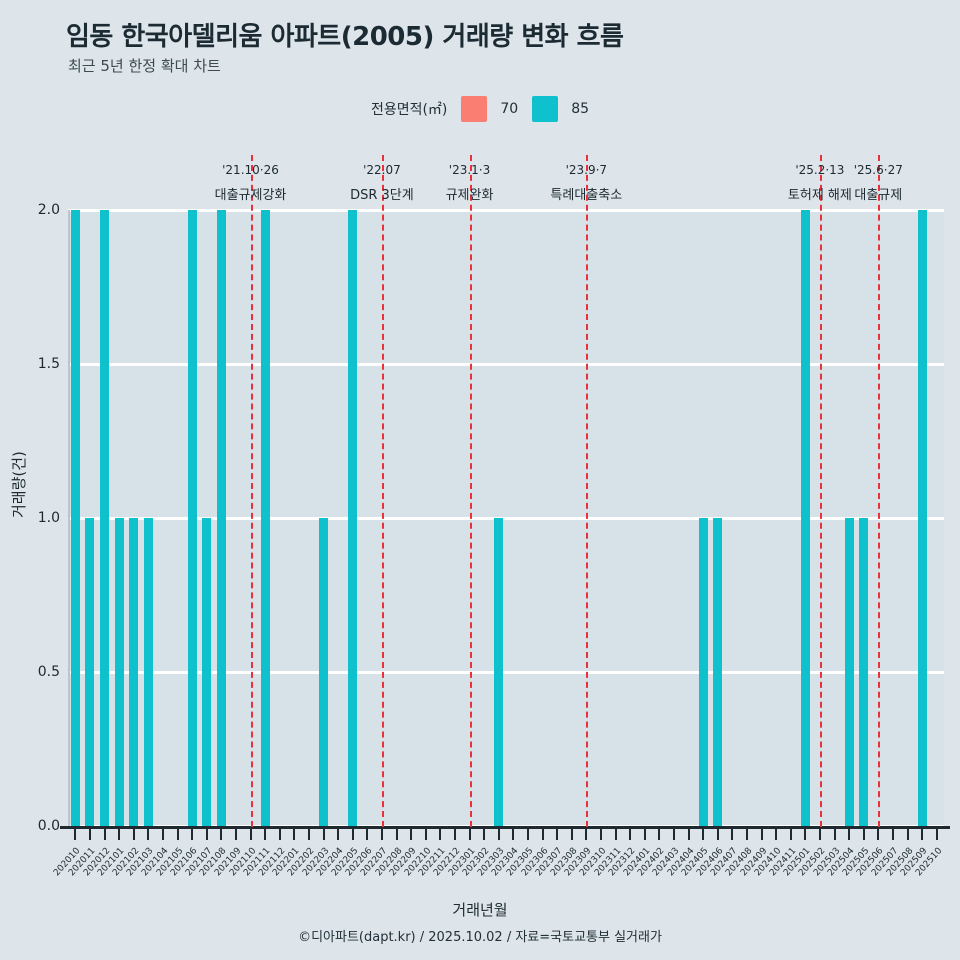  I want to click on legend-label-85: 85, so click(580, 109).